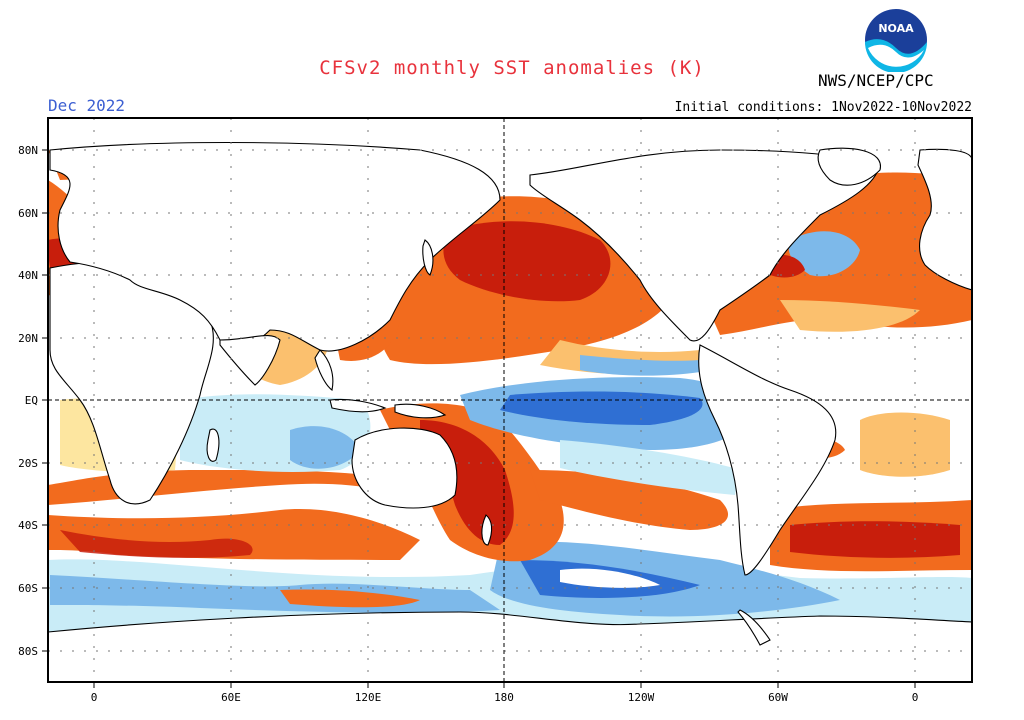 The width and height of the screenshot is (1024, 720). Describe the element at coordinates (896, 28) in the screenshot. I see `svg-text: NOAA` at that location.